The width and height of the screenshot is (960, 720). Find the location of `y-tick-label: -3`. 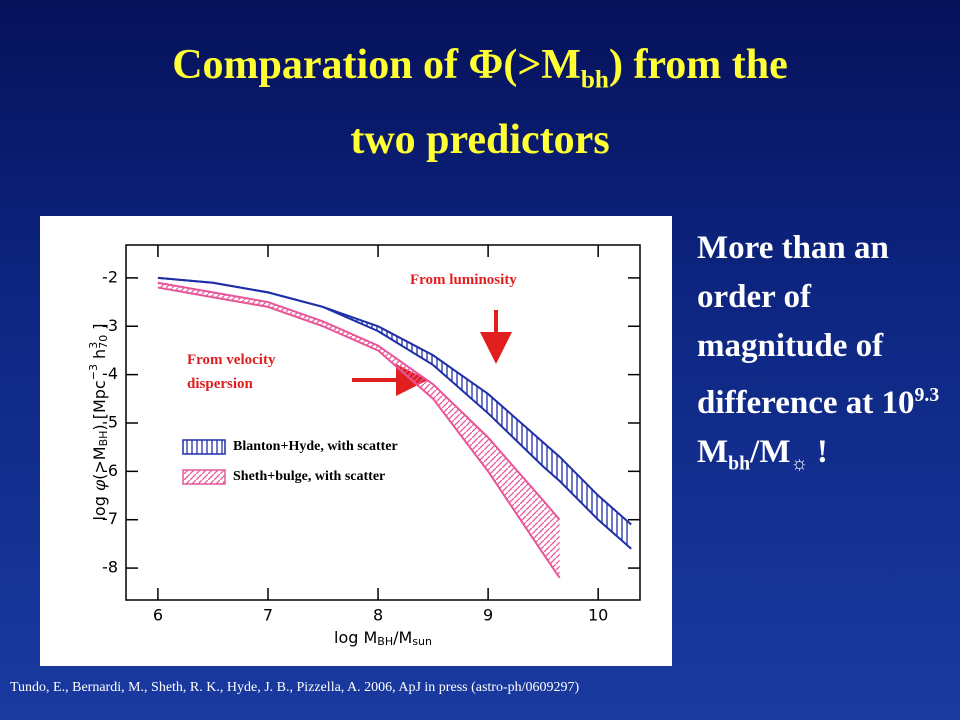

y-tick-label: -3 is located at coordinates (110, 325).